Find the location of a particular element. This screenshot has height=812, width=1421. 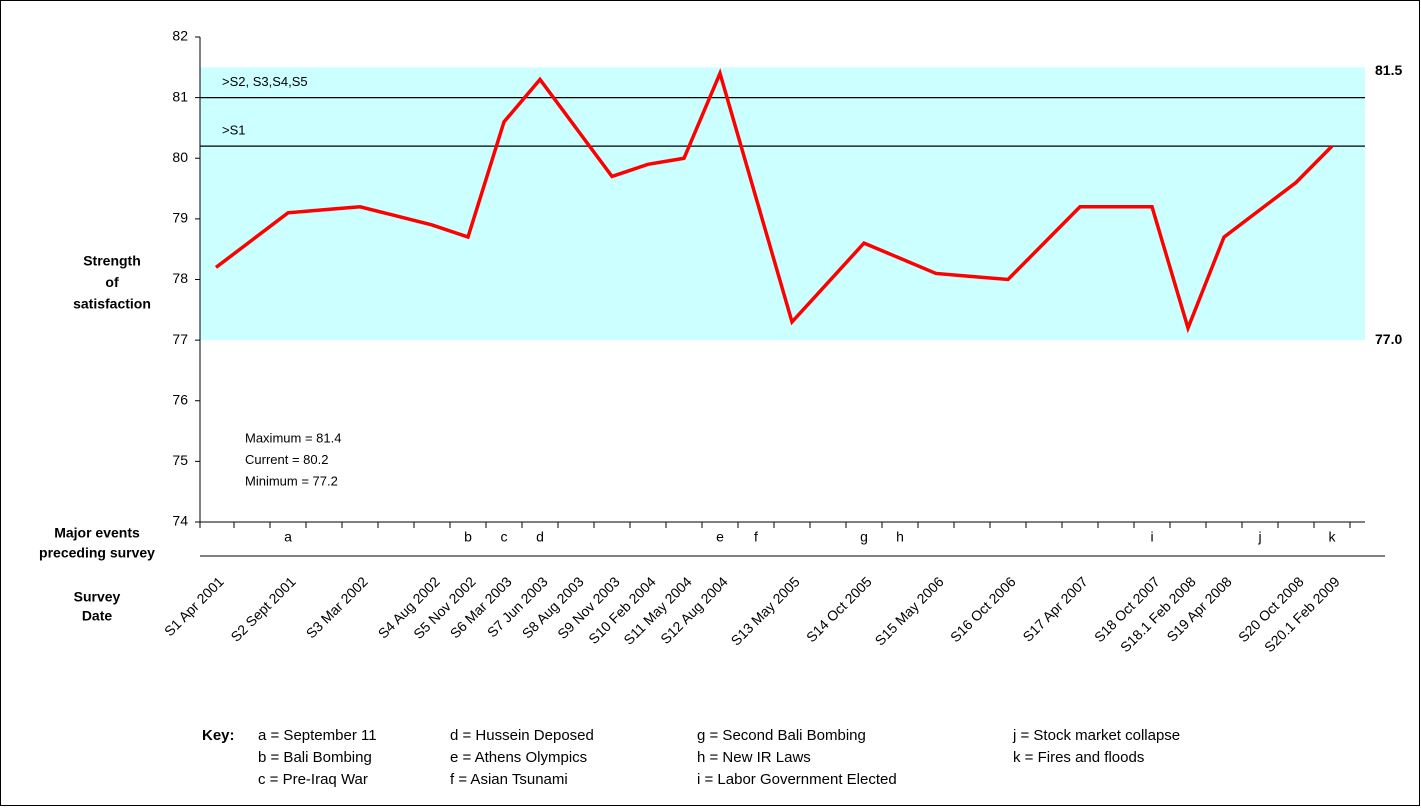

y-tick-label: 75 is located at coordinates (180, 460).